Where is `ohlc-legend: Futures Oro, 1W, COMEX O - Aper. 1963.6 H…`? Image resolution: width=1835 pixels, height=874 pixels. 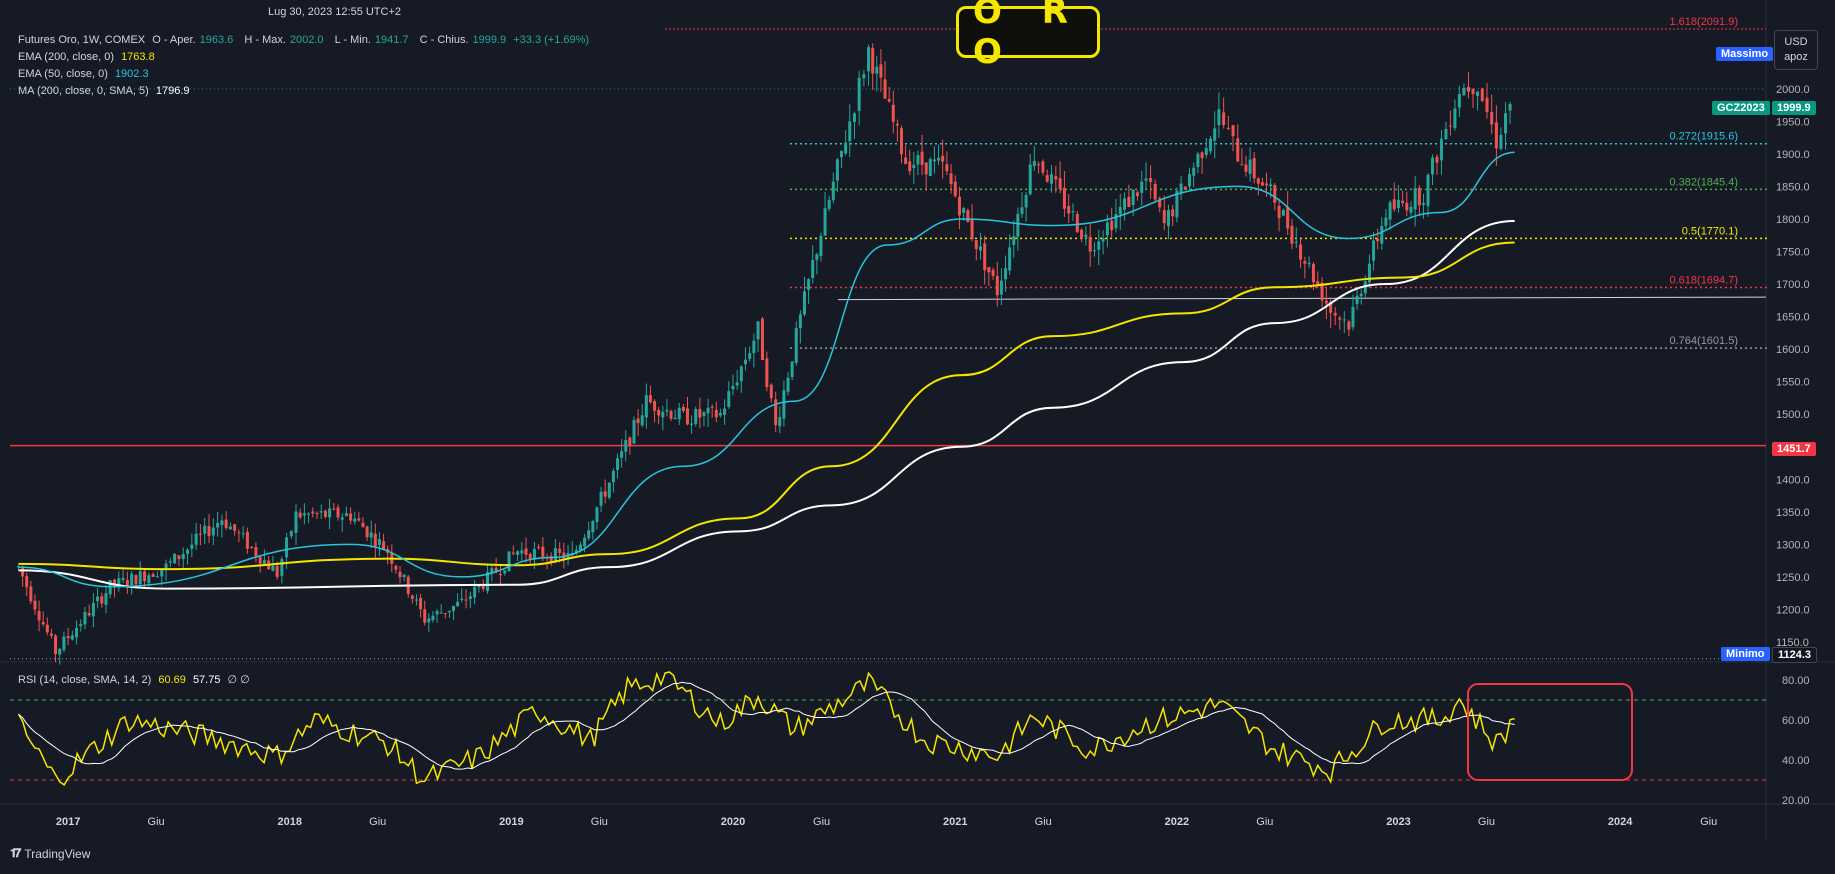
ohlc-legend: Futures Oro, 1W, COMEX O - Aper. 1963.6 H… is located at coordinates (305, 40).